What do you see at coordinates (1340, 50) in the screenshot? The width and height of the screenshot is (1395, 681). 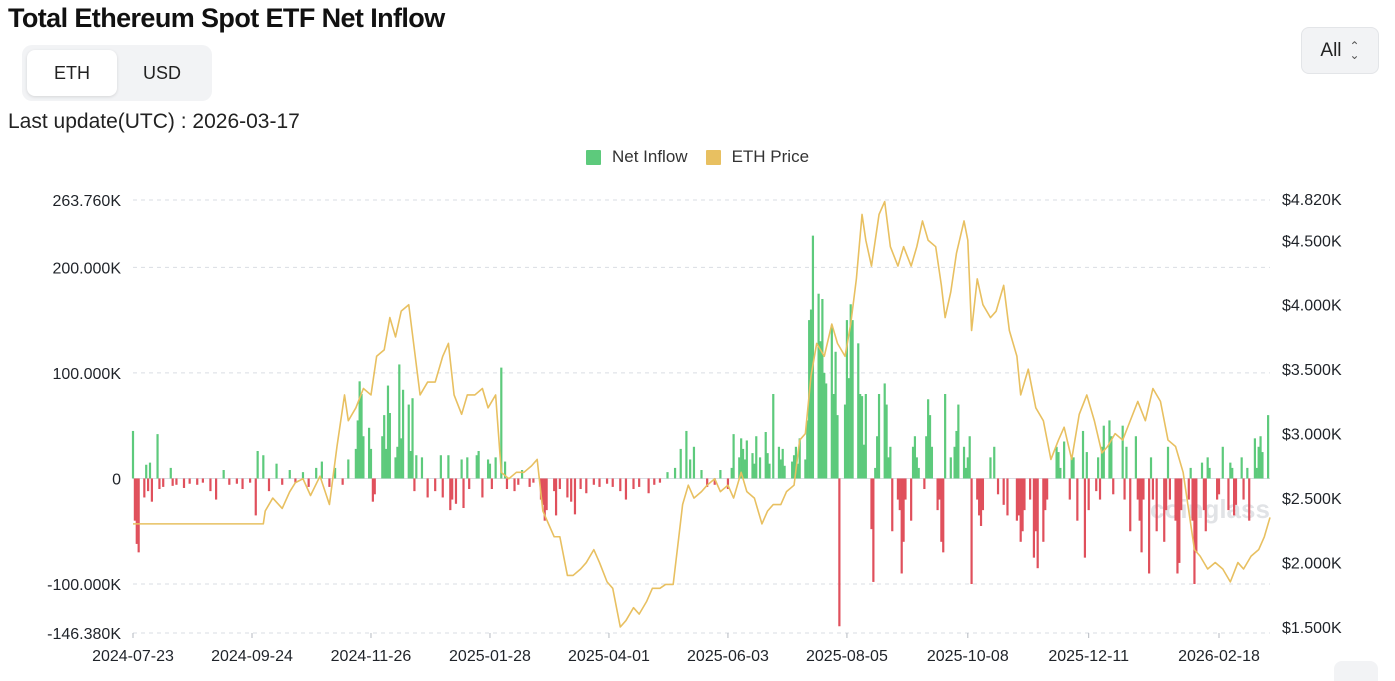 I see `range-select: All ⌃ ⌄` at bounding box center [1340, 50].